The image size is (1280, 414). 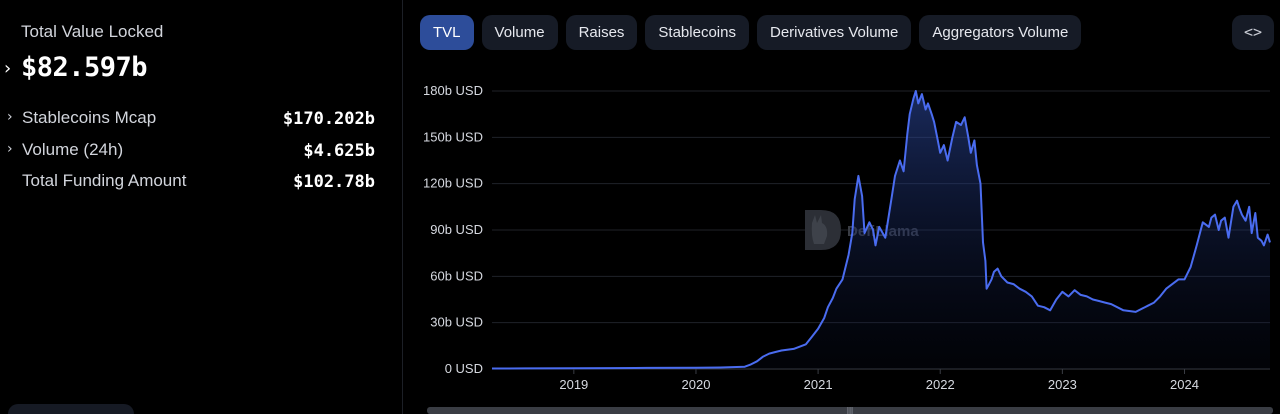 I want to click on tab-raises: Raises, so click(x=601, y=32).